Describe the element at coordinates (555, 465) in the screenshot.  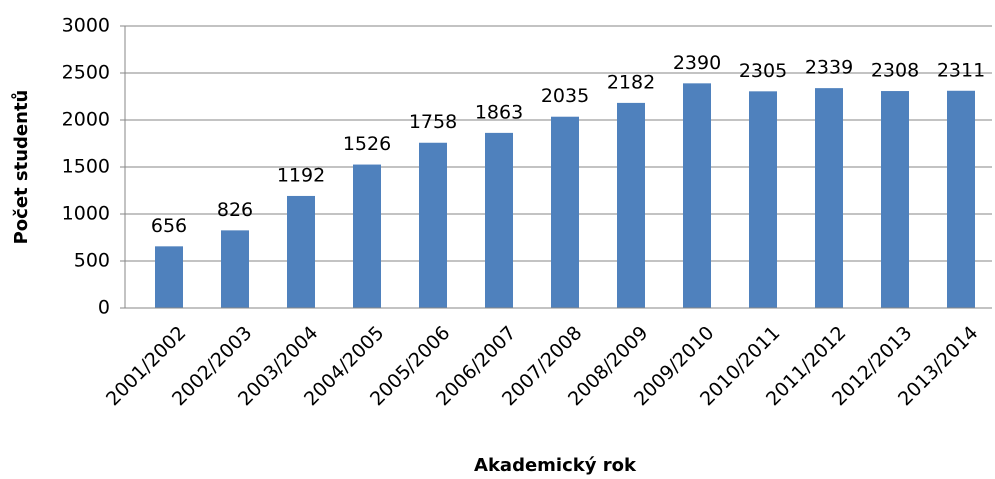
I see `x-axis-title: Akademický rok` at that location.